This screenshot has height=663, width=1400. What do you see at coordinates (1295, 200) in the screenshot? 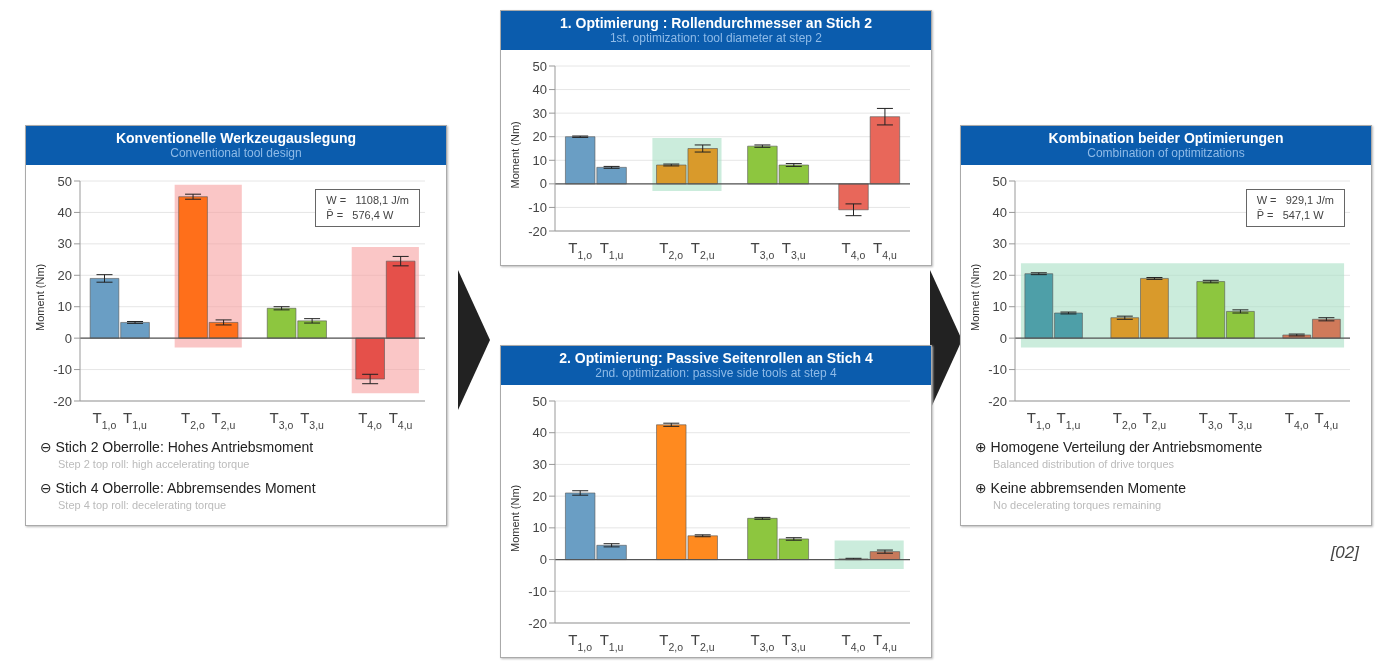
I see `annotation: W = 929,1 J/m` at bounding box center [1295, 200].